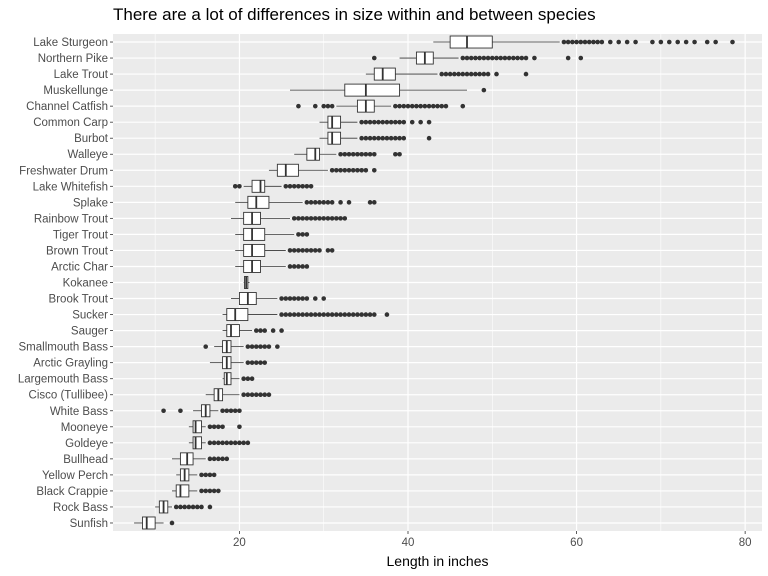 The width and height of the screenshot is (768, 576). I want to click on box-splake, so click(306, 202).